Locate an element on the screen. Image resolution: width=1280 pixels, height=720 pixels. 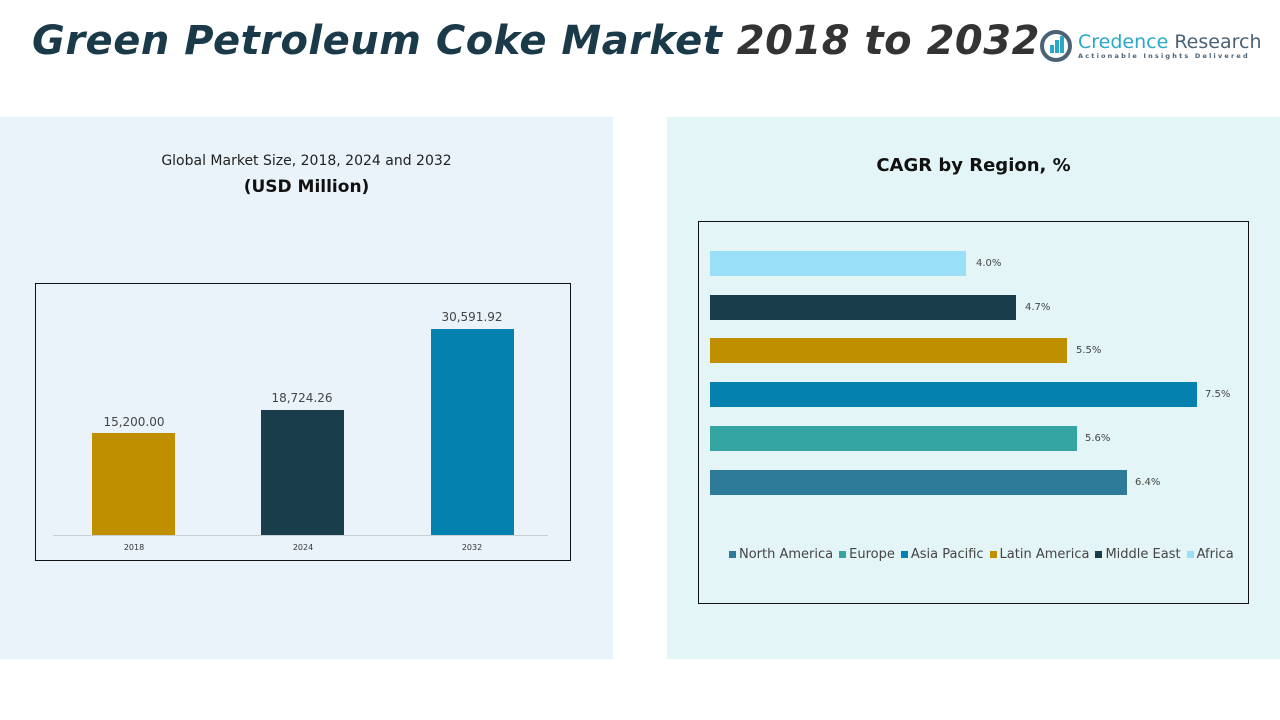
bar-africa is located at coordinates (838, 263).